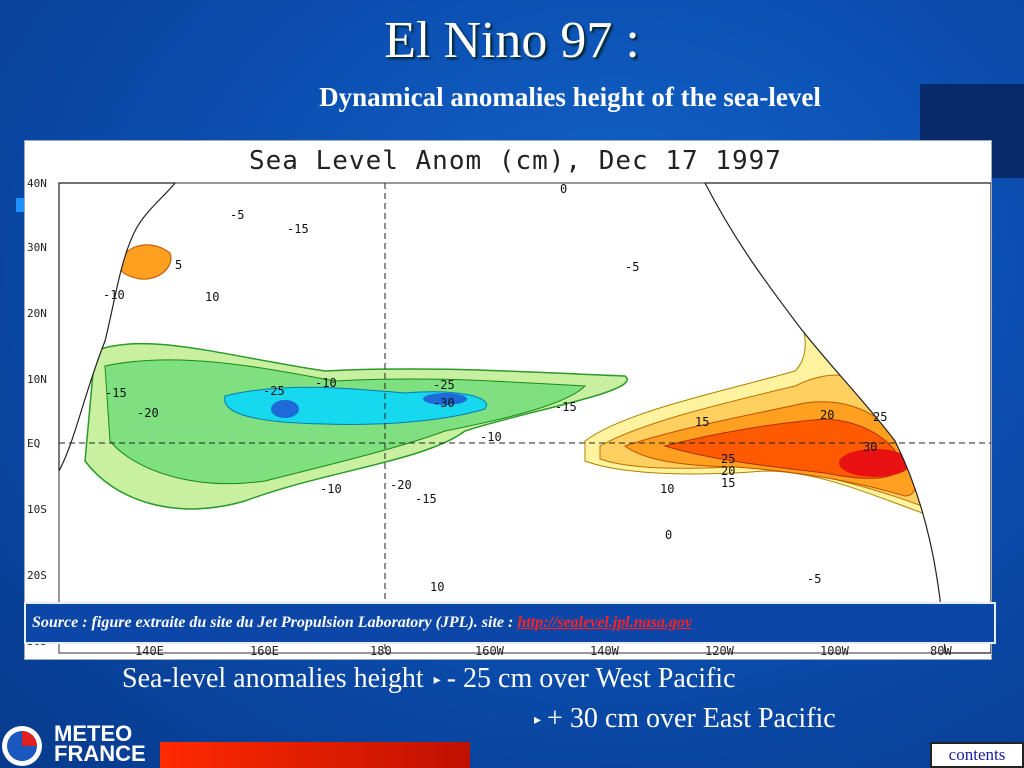 The image size is (1024, 768). What do you see at coordinates (37, 379) in the screenshot?
I see `lat-label: 10N` at bounding box center [37, 379].